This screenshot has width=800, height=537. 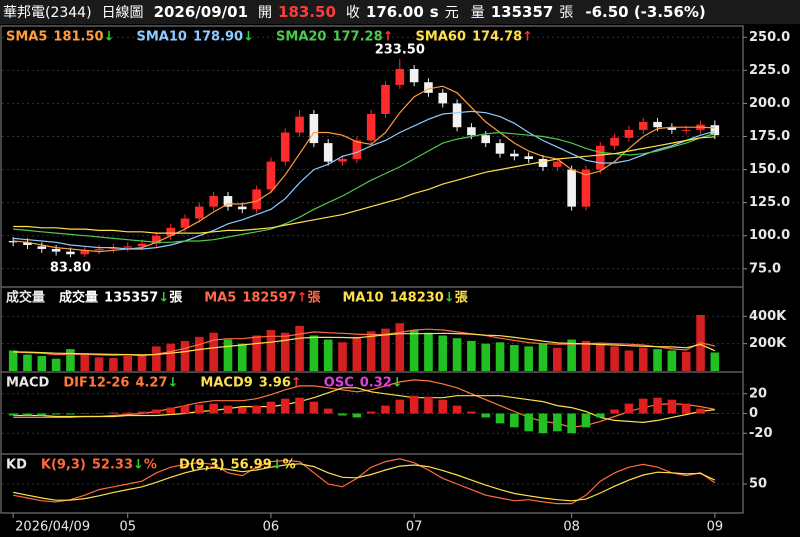 What do you see at coordinates (400, 50) in the screenshot?
I see `annotation: 233.50` at bounding box center [400, 50].